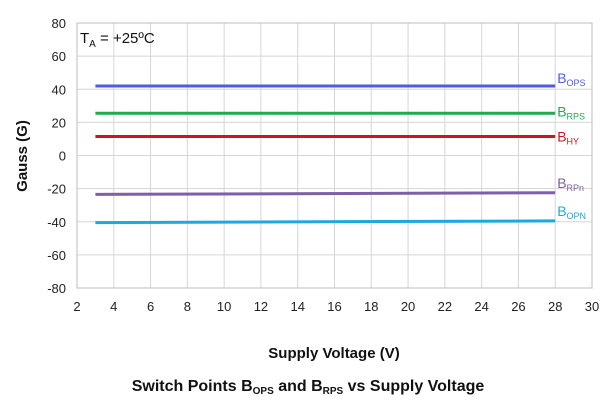  What do you see at coordinates (56, 255) in the screenshot?
I see `y-tick-label: -60` at bounding box center [56, 255].